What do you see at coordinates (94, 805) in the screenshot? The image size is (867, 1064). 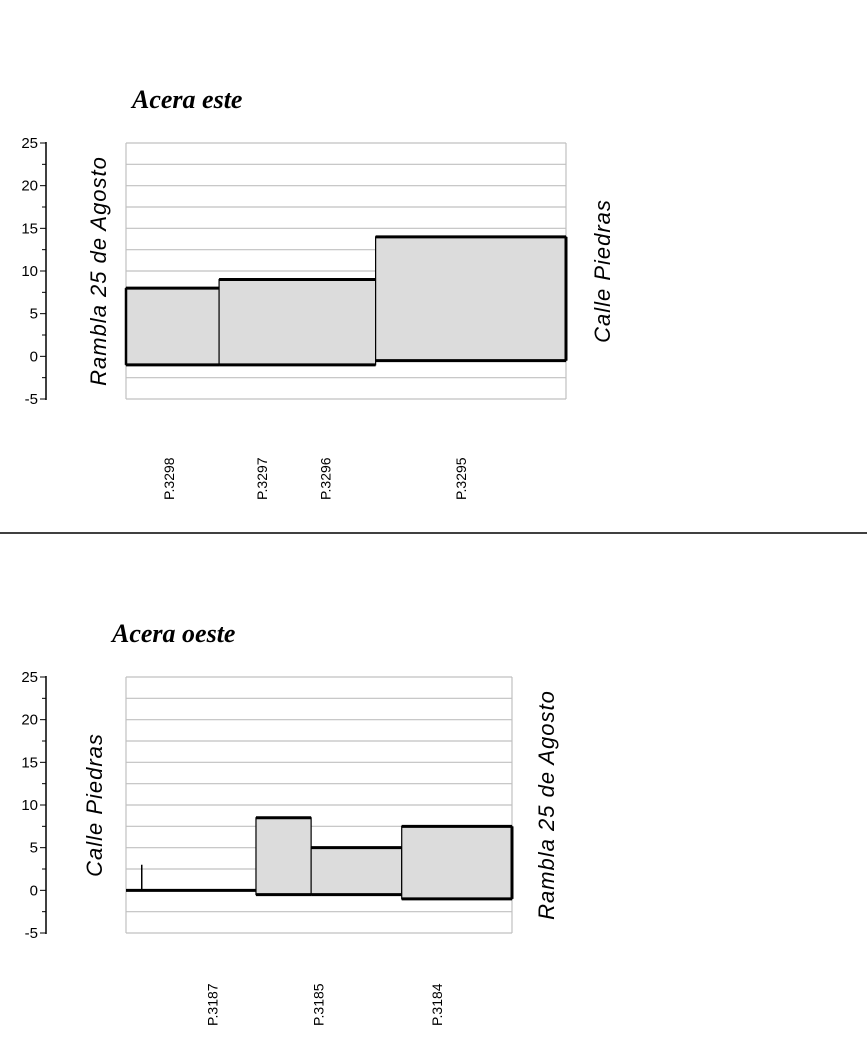 I see `left-street-label: Calle Piedras` at bounding box center [94, 805].